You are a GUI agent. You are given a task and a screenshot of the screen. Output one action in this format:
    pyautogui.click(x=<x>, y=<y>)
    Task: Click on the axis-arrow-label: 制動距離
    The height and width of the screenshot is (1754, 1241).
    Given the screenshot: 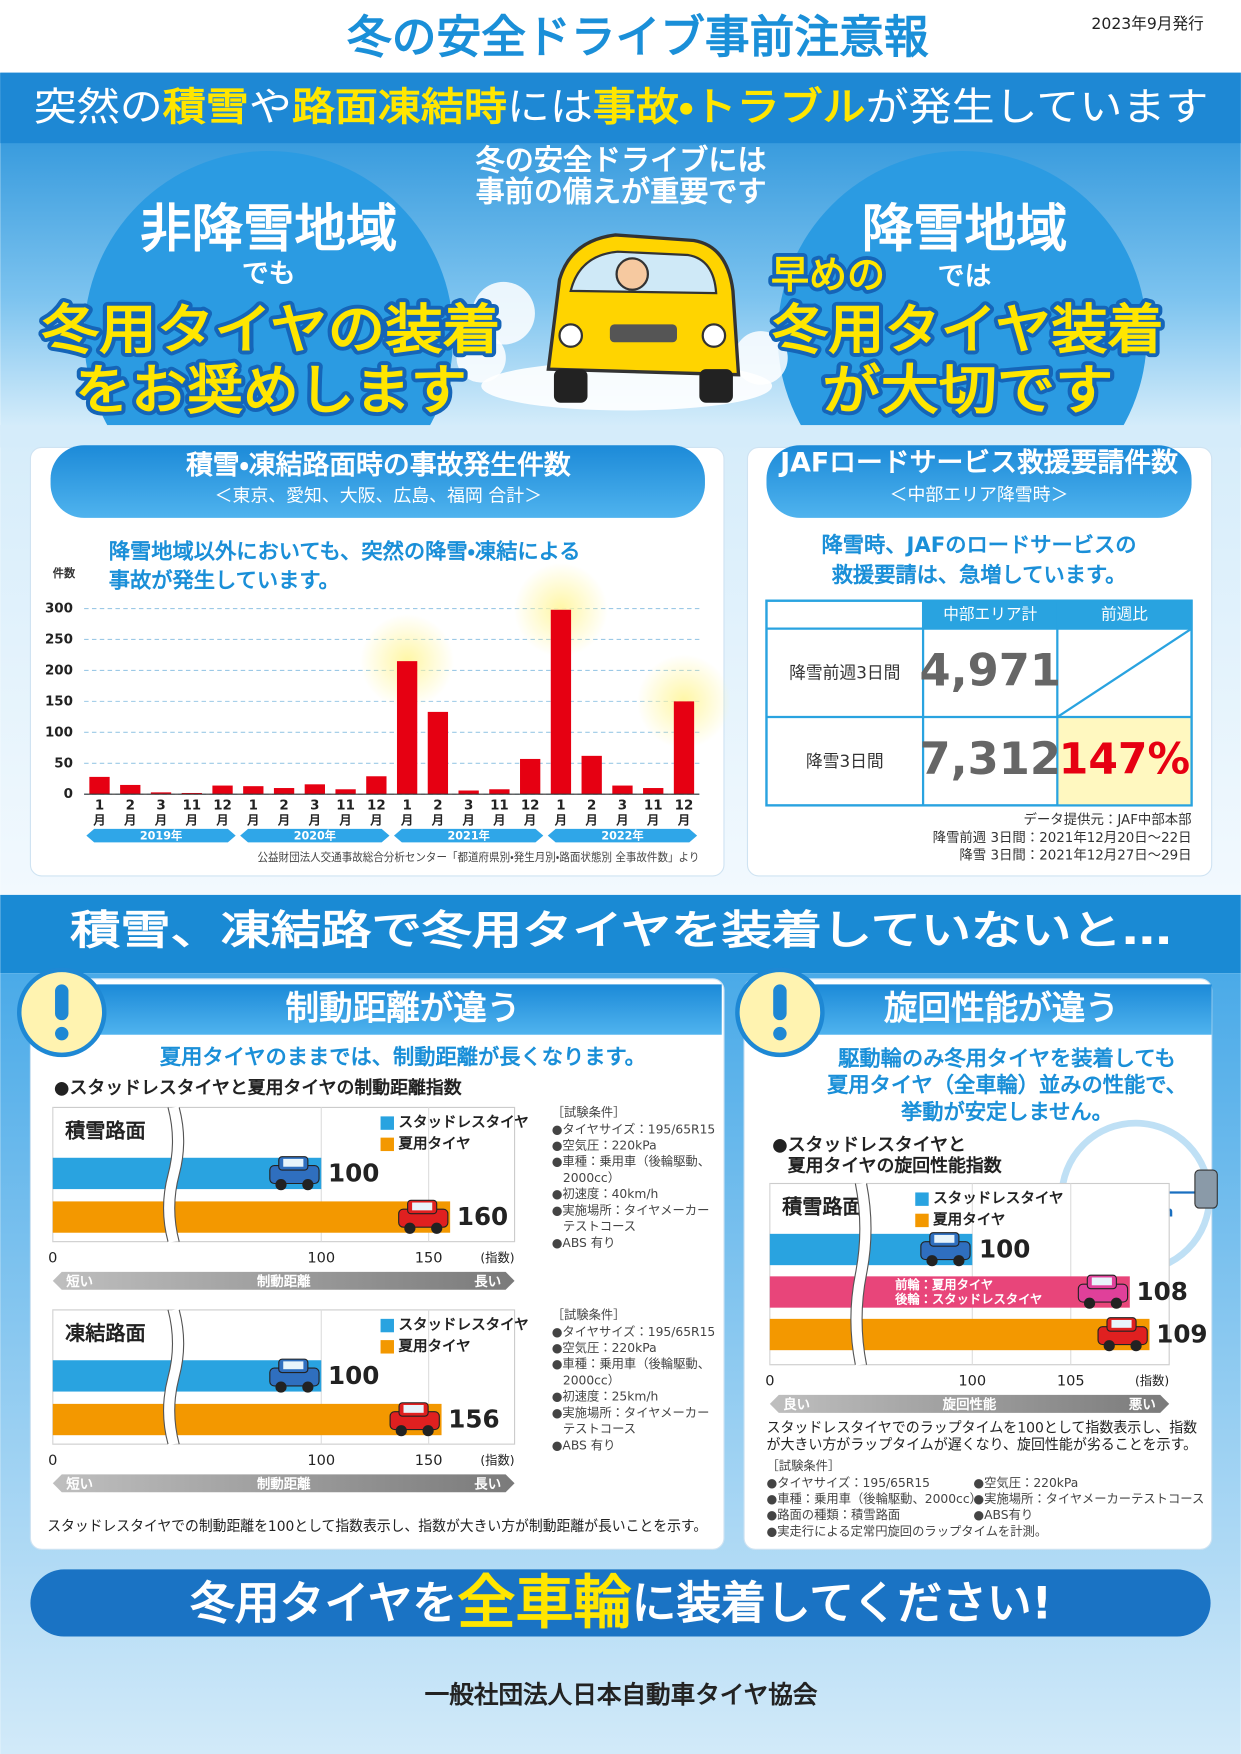 What is the action you would take?
    pyautogui.click(x=284, y=1281)
    